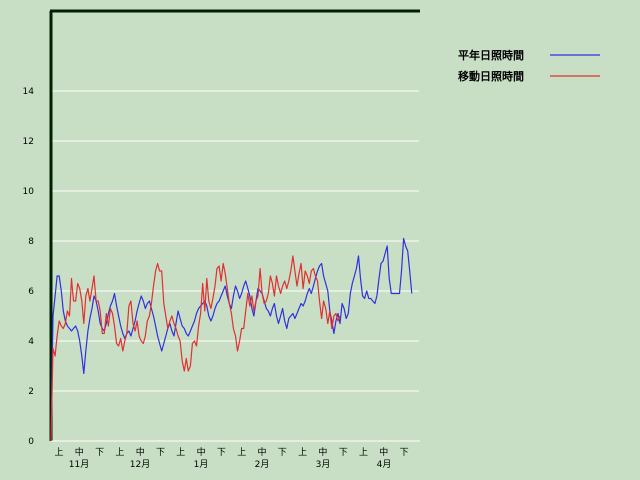  I want to click on month-label: 2月, so click(262, 464).